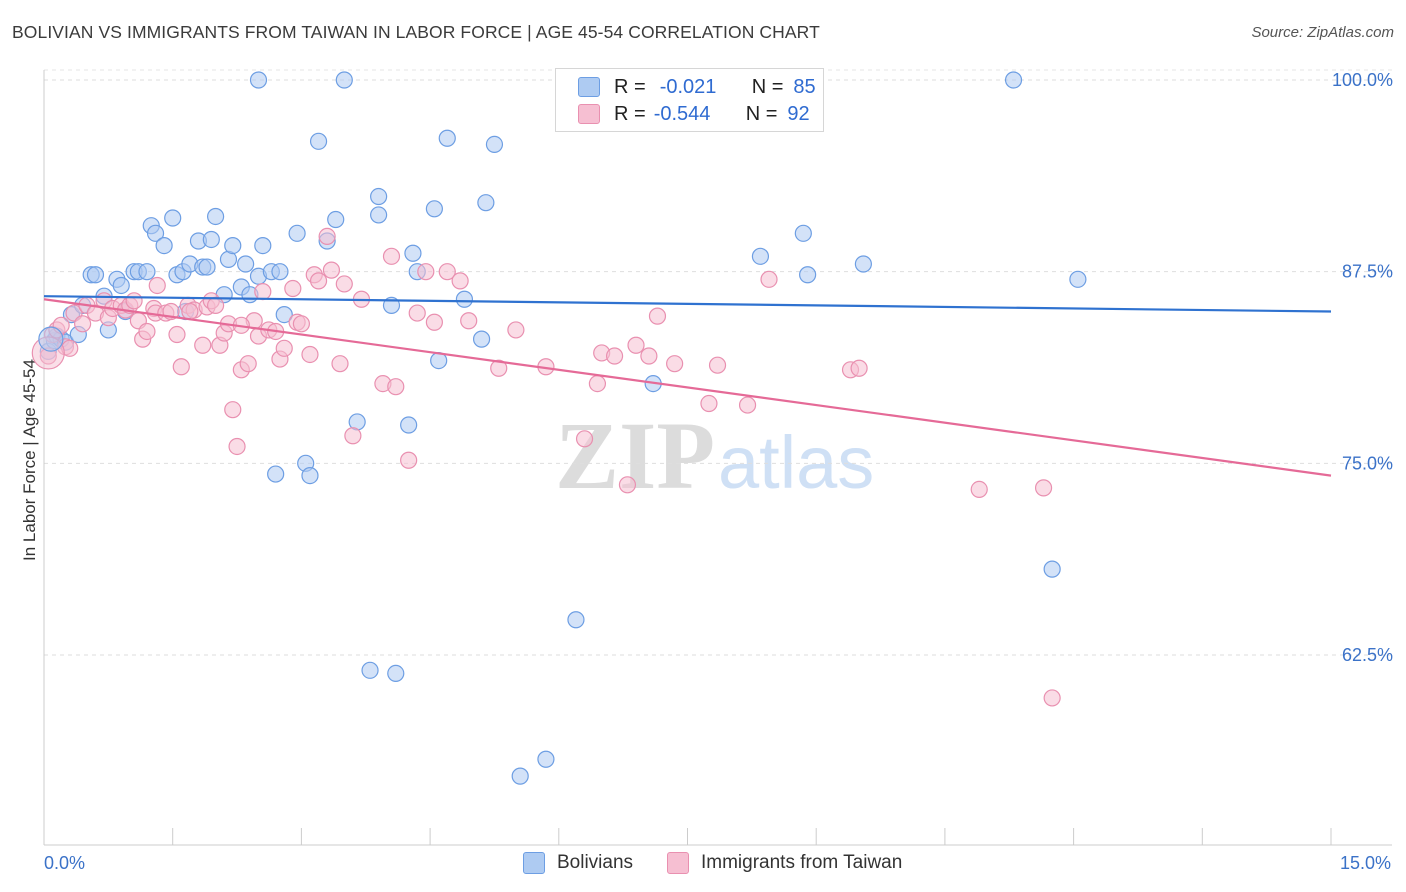  What do you see at coordinates (687, 304) in the screenshot?
I see `bolivian-trend-line` at bounding box center [687, 304].